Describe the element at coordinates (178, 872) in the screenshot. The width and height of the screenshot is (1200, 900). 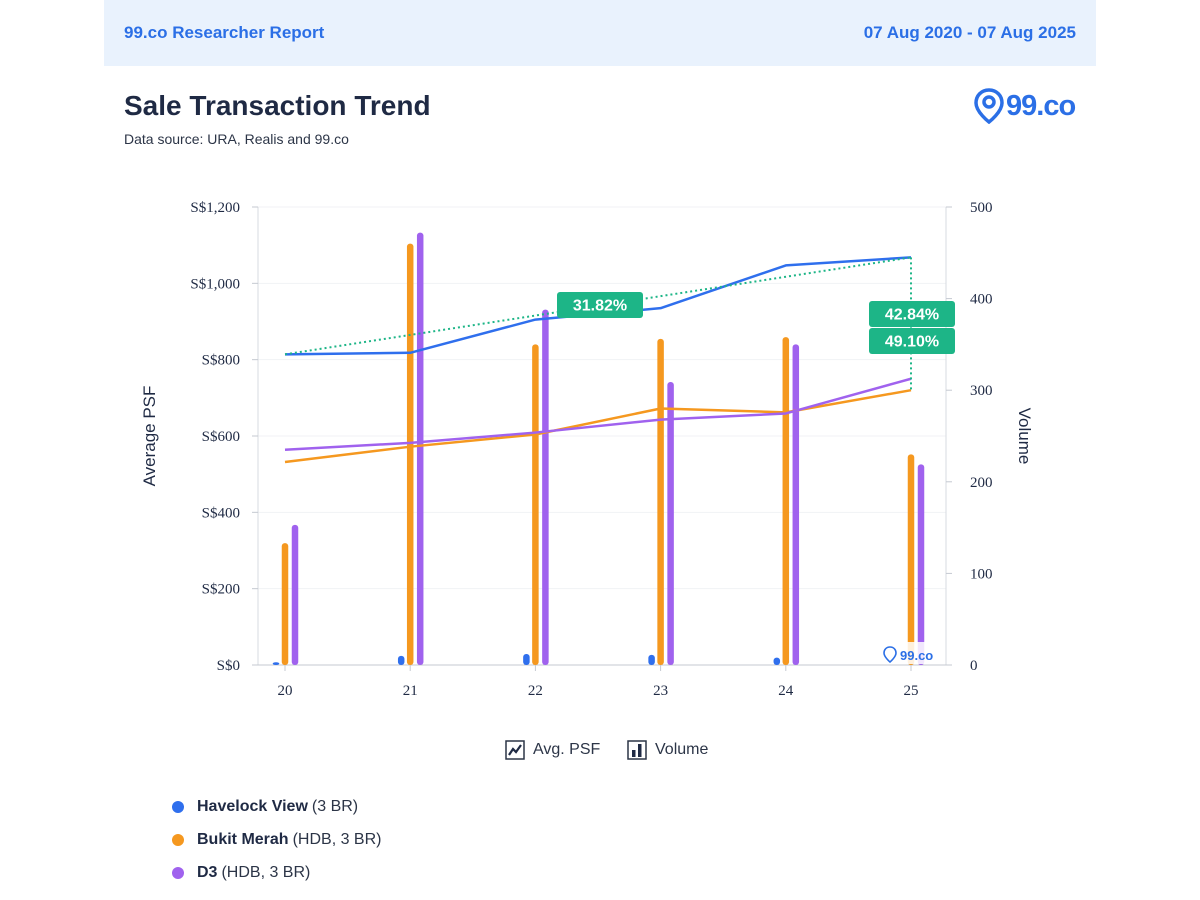
I see `d3-dot` at that location.